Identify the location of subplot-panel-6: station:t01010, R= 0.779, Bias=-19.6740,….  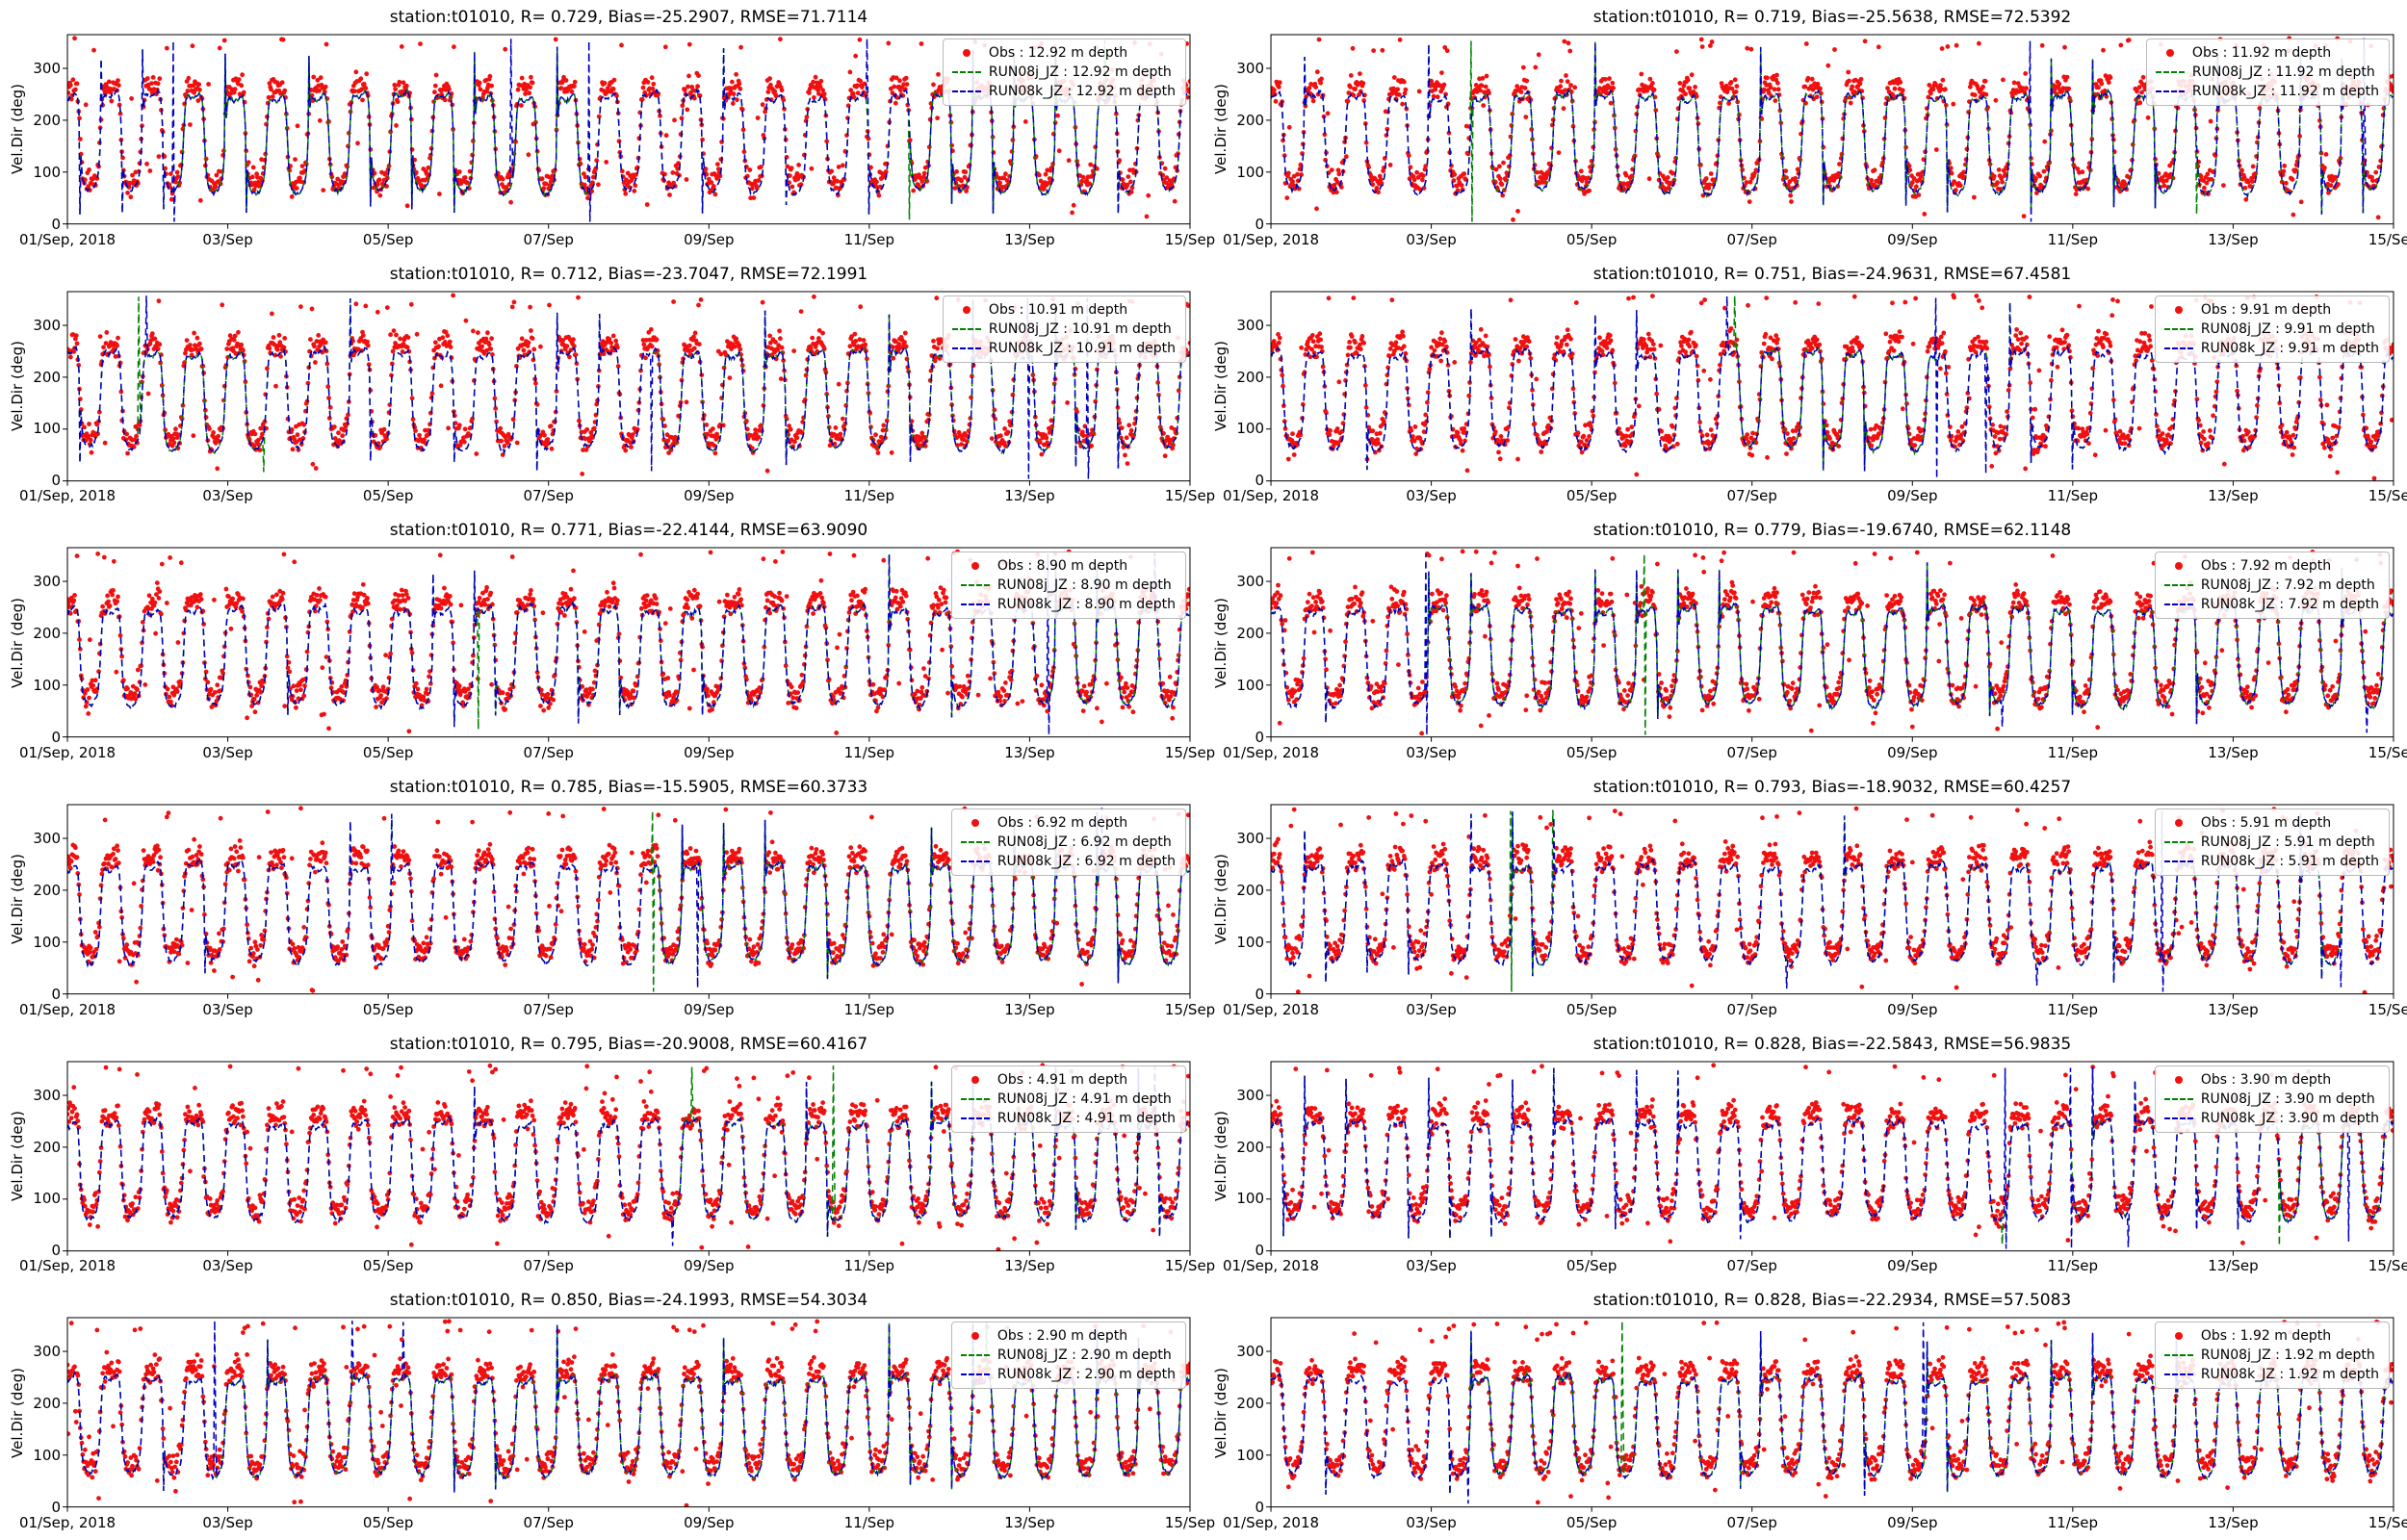
(1806, 641).